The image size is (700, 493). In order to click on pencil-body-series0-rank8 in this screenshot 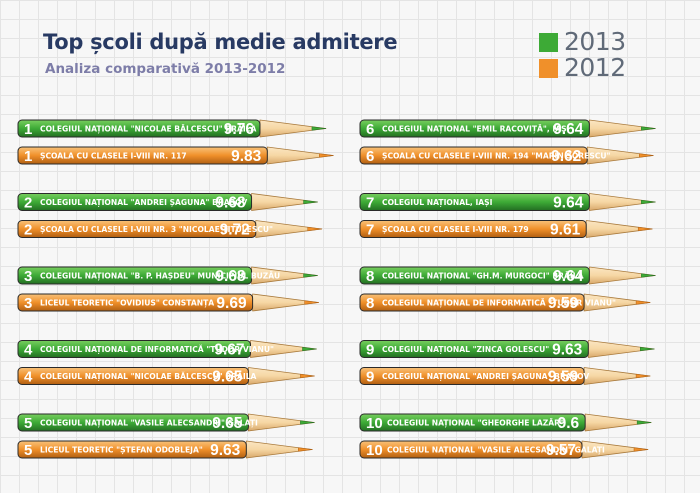, I will do `click(474, 275)`.